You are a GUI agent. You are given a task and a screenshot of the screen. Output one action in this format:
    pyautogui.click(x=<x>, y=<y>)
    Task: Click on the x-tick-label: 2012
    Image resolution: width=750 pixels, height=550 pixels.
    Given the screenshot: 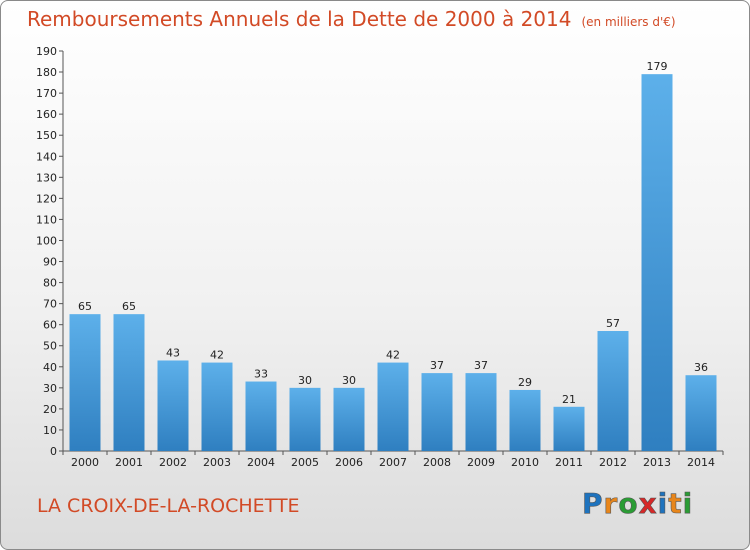 What is the action you would take?
    pyautogui.click(x=613, y=462)
    